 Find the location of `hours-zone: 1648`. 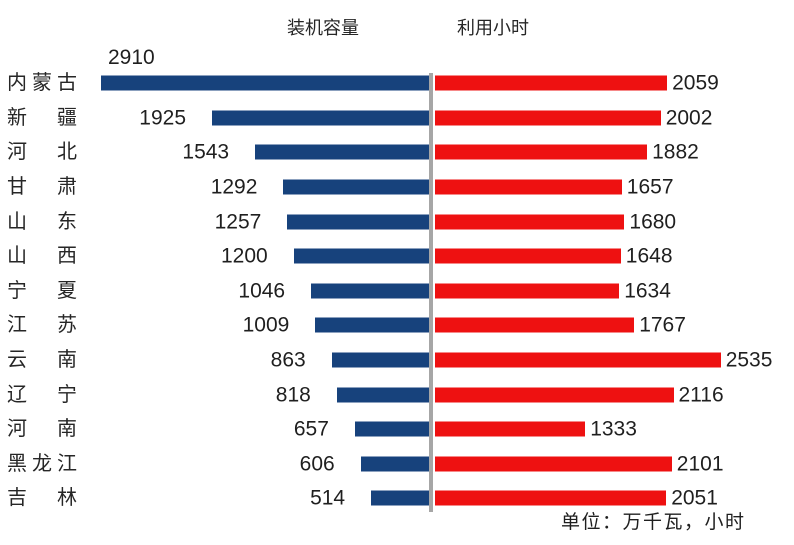

hours-zone: 1648 is located at coordinates (614, 256).